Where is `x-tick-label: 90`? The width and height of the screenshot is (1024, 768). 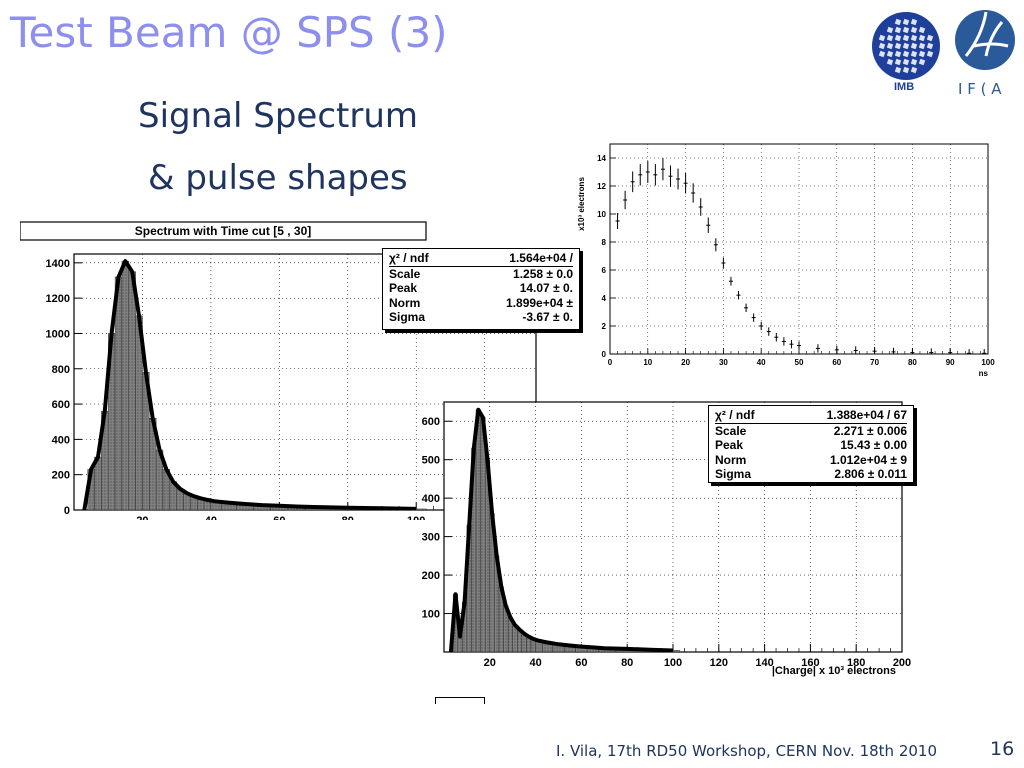
x-tick-label: 90 is located at coordinates (950, 362).